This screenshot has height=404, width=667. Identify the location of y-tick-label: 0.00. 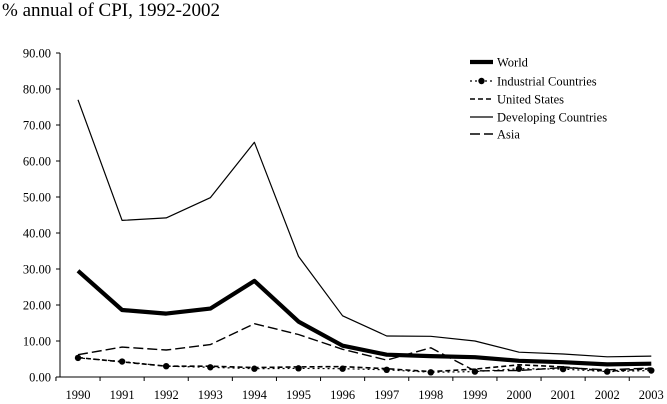
(40, 378).